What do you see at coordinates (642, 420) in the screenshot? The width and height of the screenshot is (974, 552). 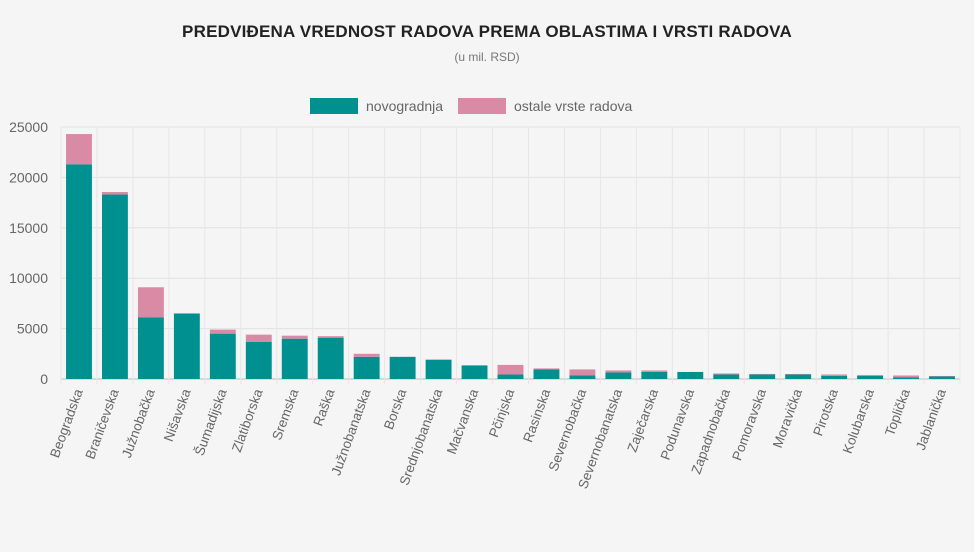 I see `x-tick-label: Zaječarska` at bounding box center [642, 420].